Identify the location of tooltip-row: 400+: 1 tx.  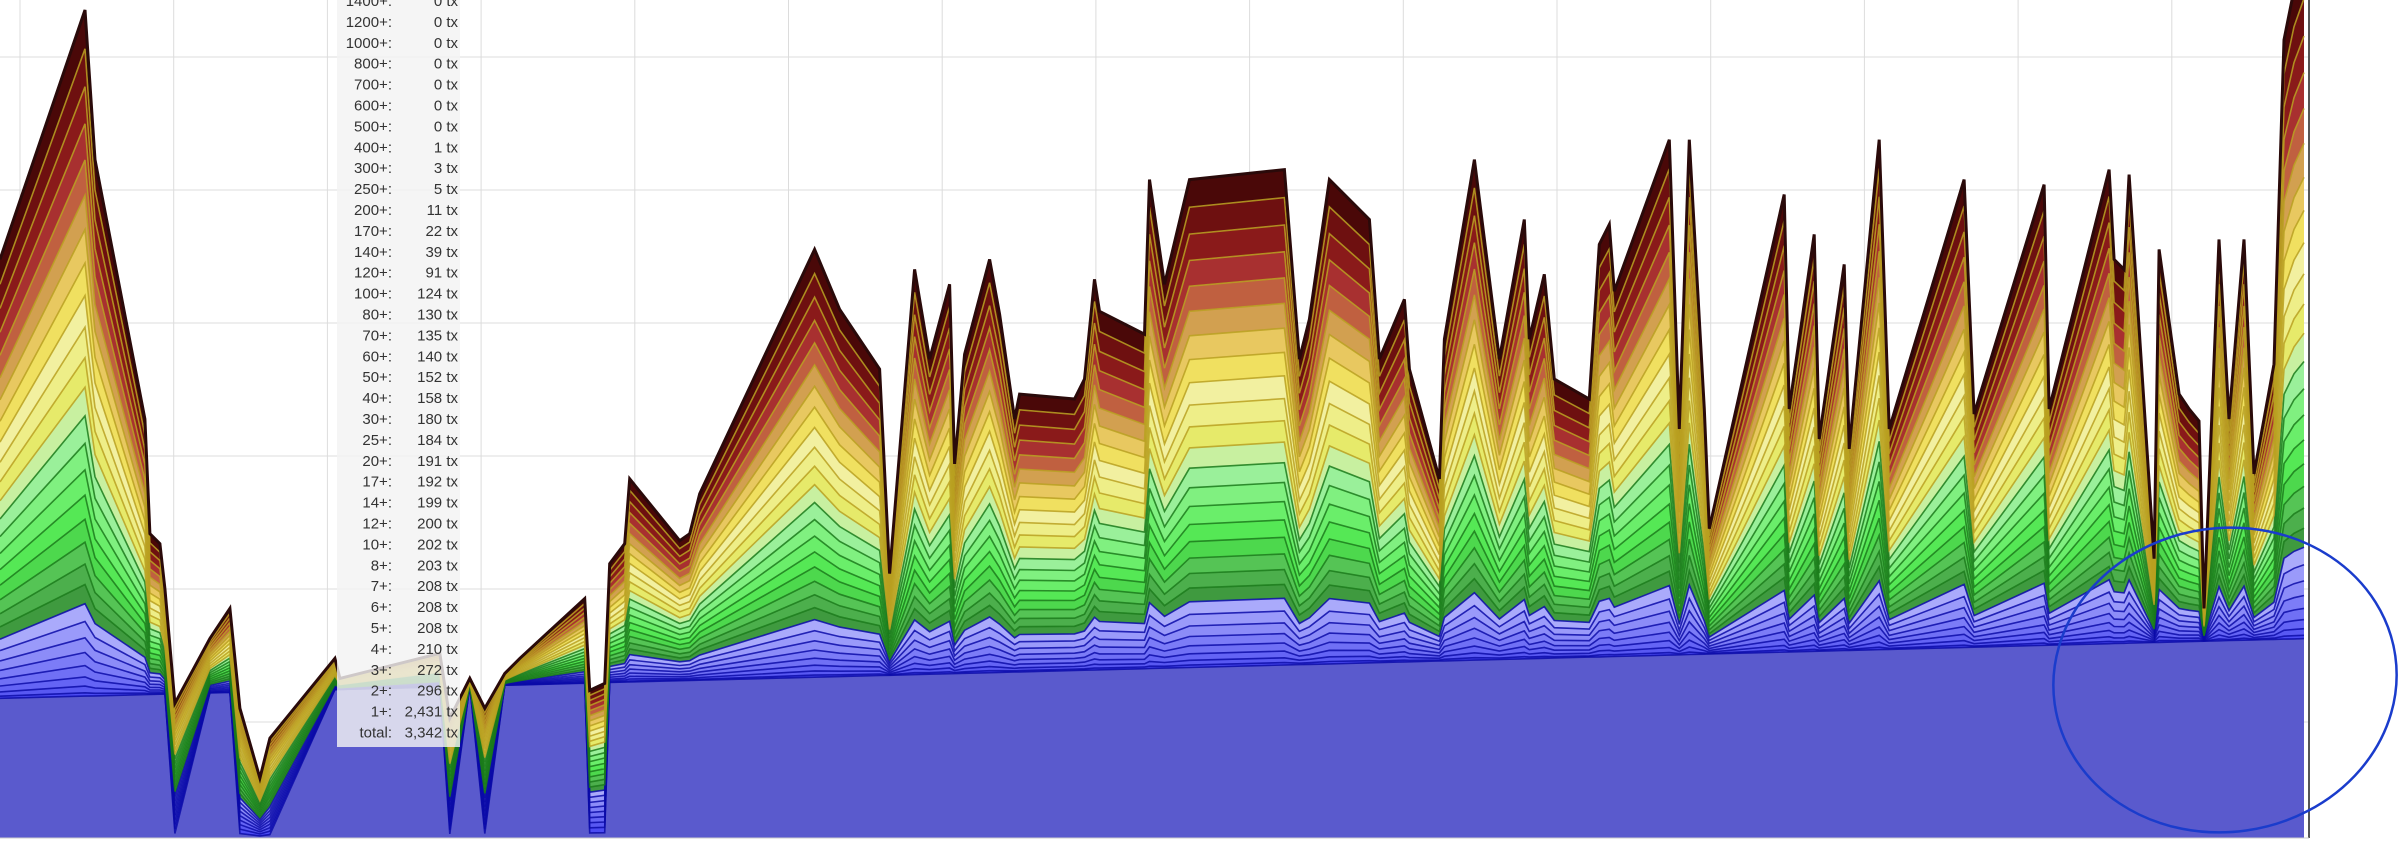
(406, 147).